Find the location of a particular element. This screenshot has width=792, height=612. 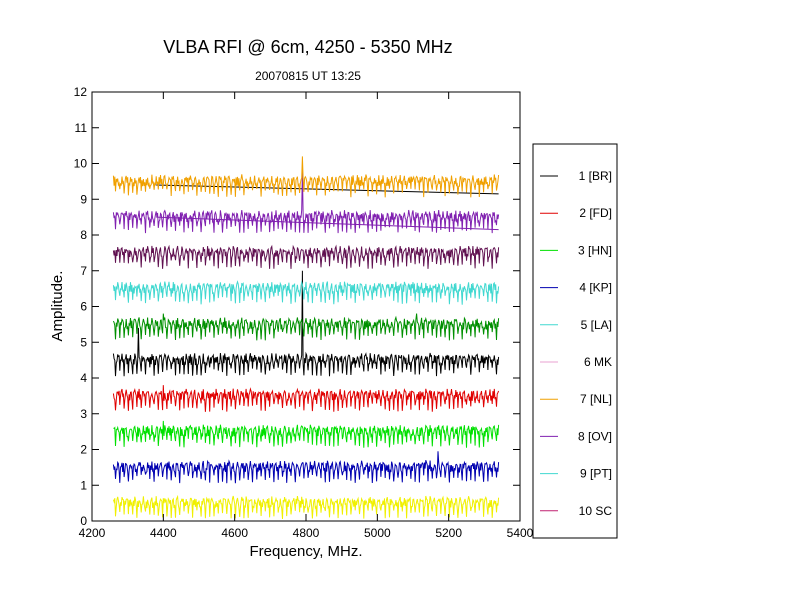

legend-label: 6 MK is located at coordinates (598, 362).